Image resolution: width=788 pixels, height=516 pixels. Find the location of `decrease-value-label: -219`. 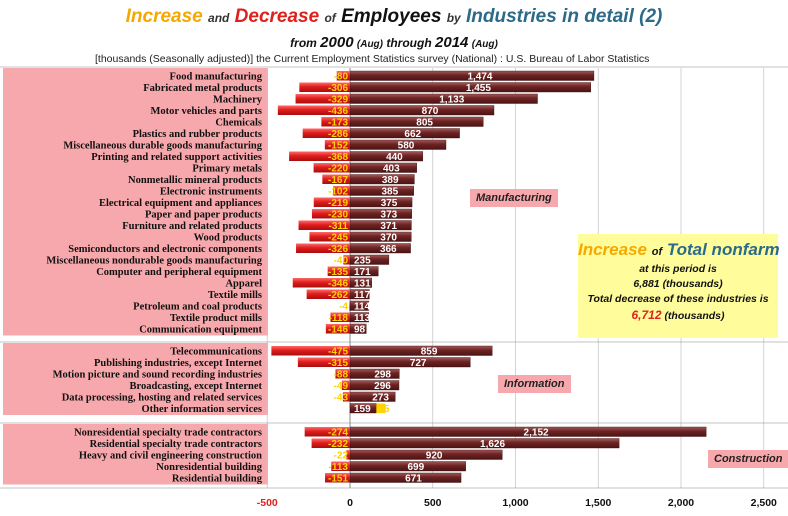

decrease-value-label: -219 is located at coordinates (338, 203).